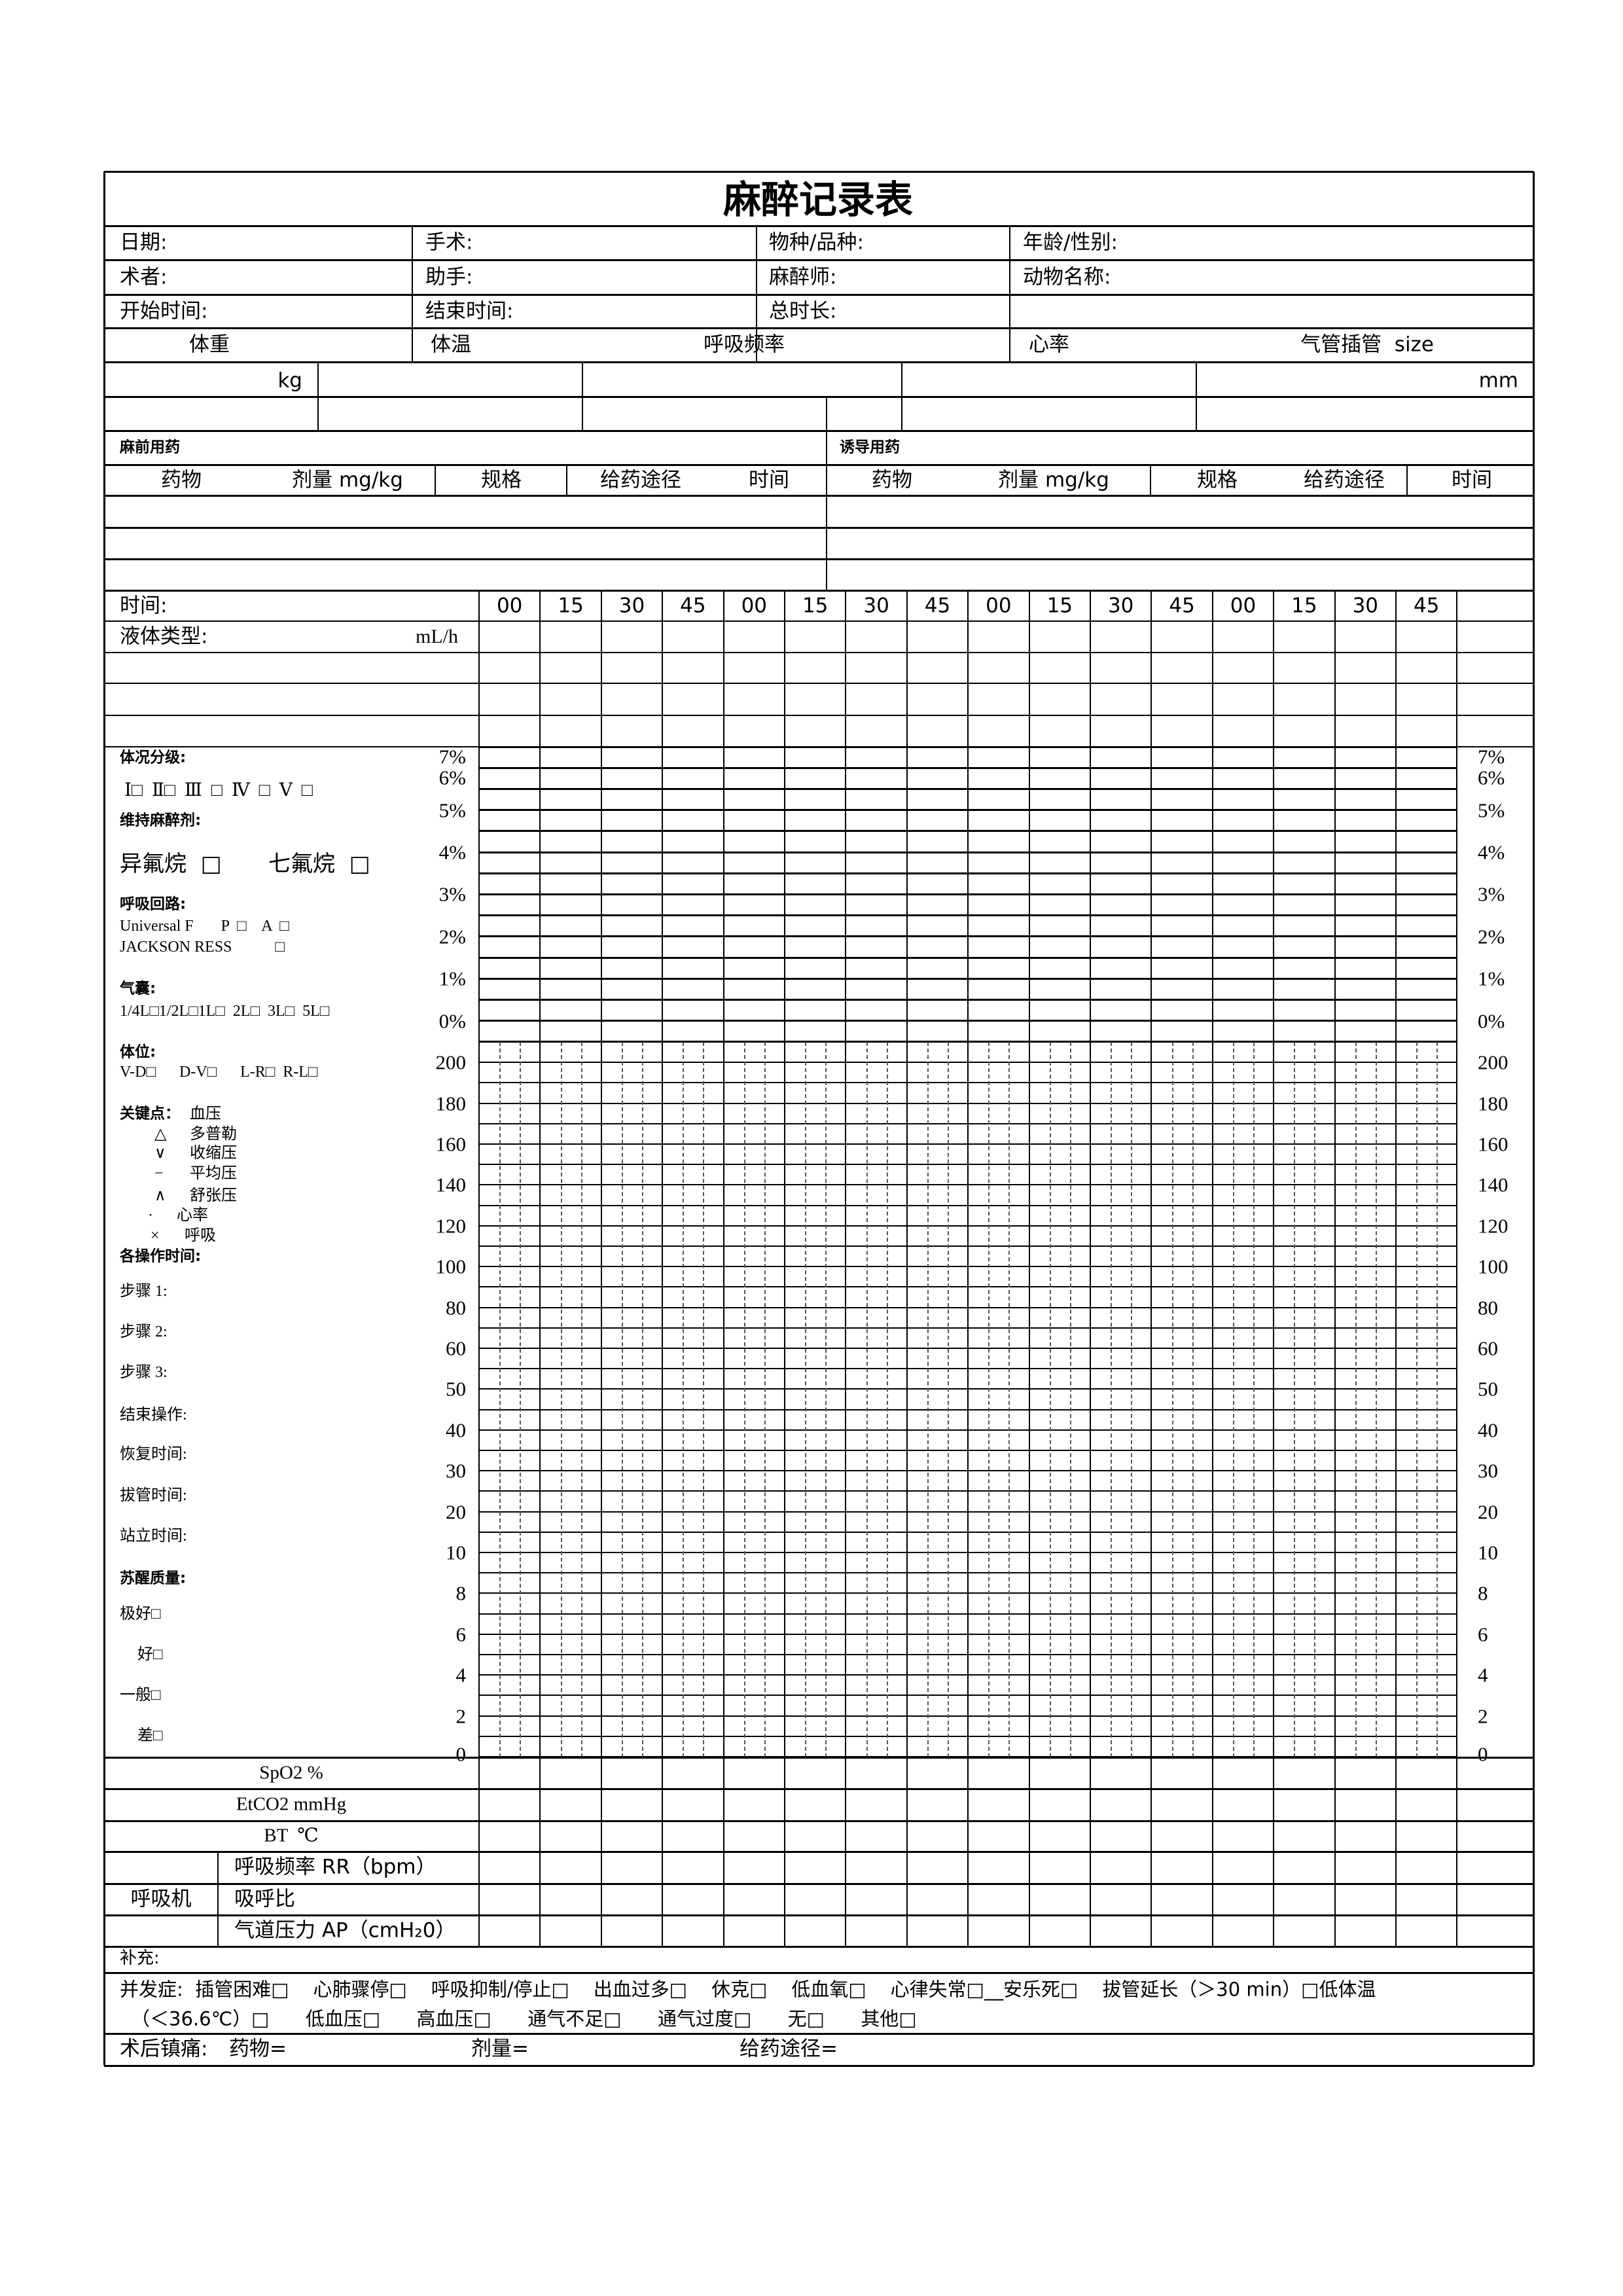 This screenshot has height=2296, width=1623. What do you see at coordinates (469, 311) in the screenshot?
I see `field-end-time: 结束时间:` at bounding box center [469, 311].